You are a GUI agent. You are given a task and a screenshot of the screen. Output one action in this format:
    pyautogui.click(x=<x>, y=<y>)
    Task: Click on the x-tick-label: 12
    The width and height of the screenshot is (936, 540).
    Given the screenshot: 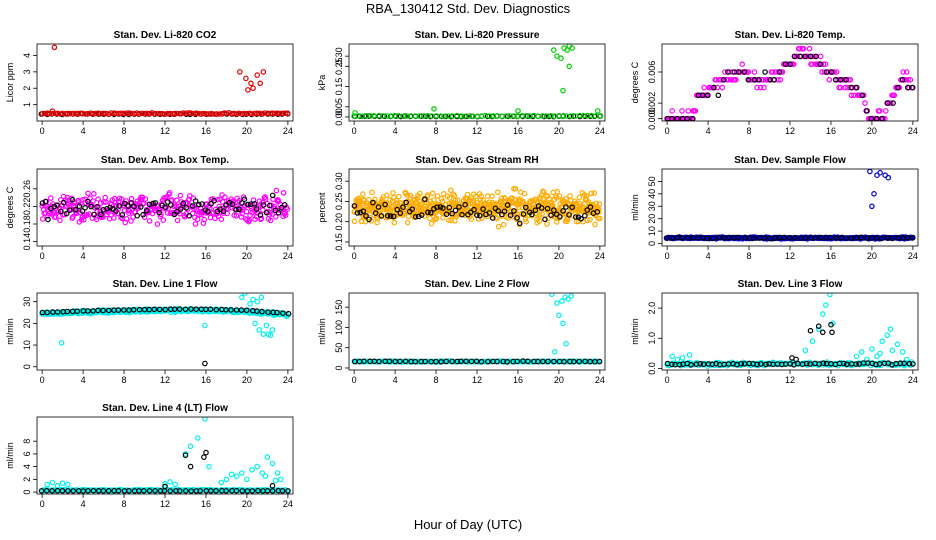 What is the action you would take?
    pyautogui.click(x=790, y=256)
    